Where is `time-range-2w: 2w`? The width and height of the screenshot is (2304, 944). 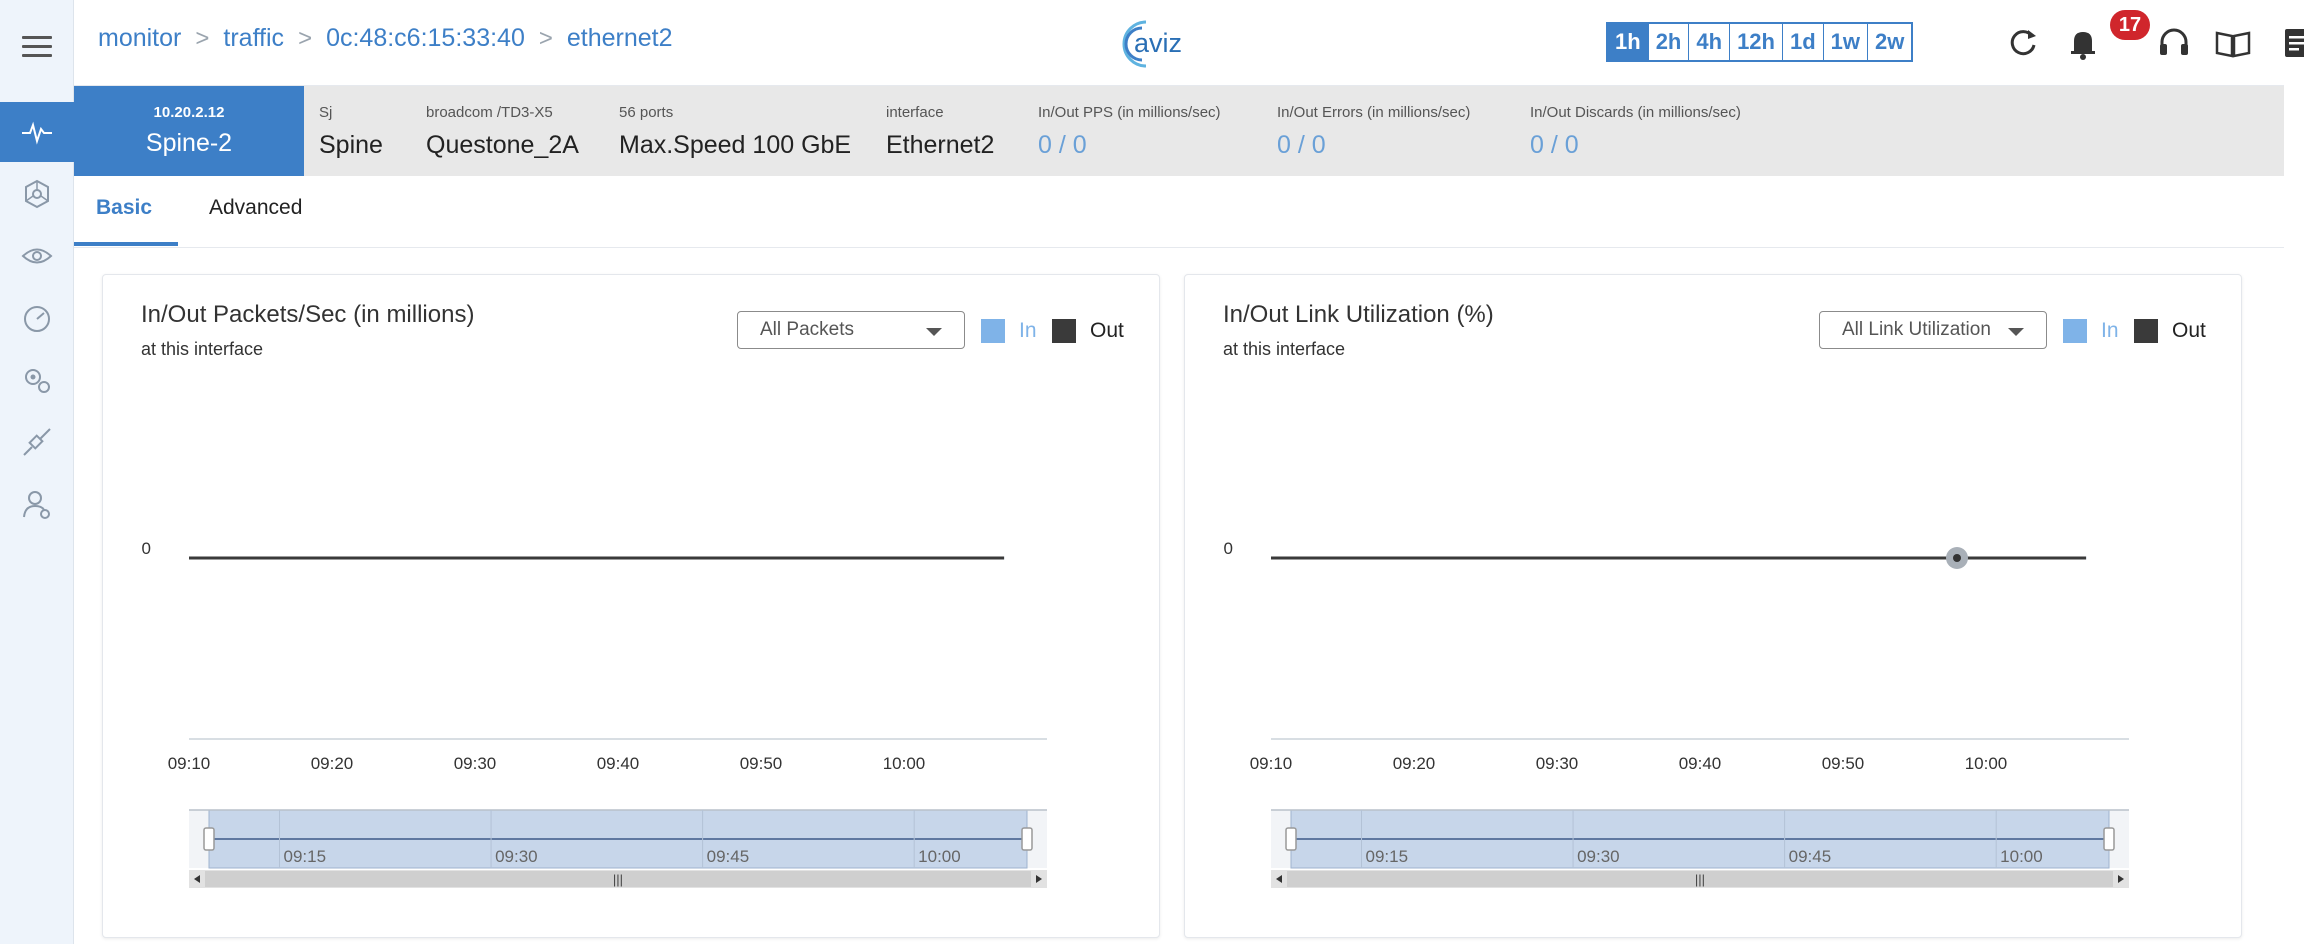 time-range-2w: 2w is located at coordinates (1890, 42).